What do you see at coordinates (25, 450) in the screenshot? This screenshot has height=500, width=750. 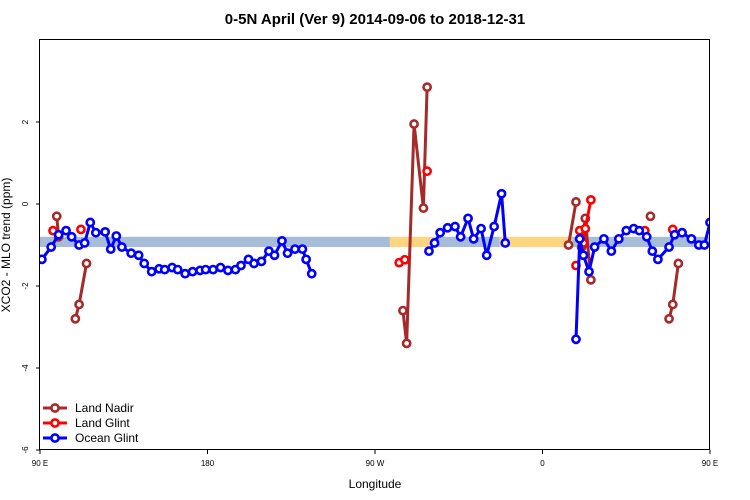 I see `y-tick-label: -6` at bounding box center [25, 450].